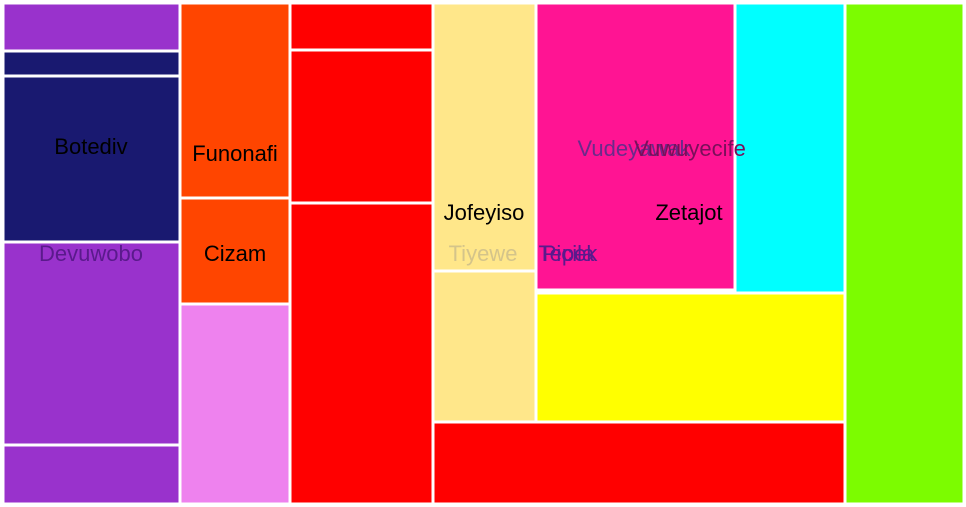 The height and width of the screenshot is (507, 966). I want to click on treemap-label: Tepek, so click(569, 253).